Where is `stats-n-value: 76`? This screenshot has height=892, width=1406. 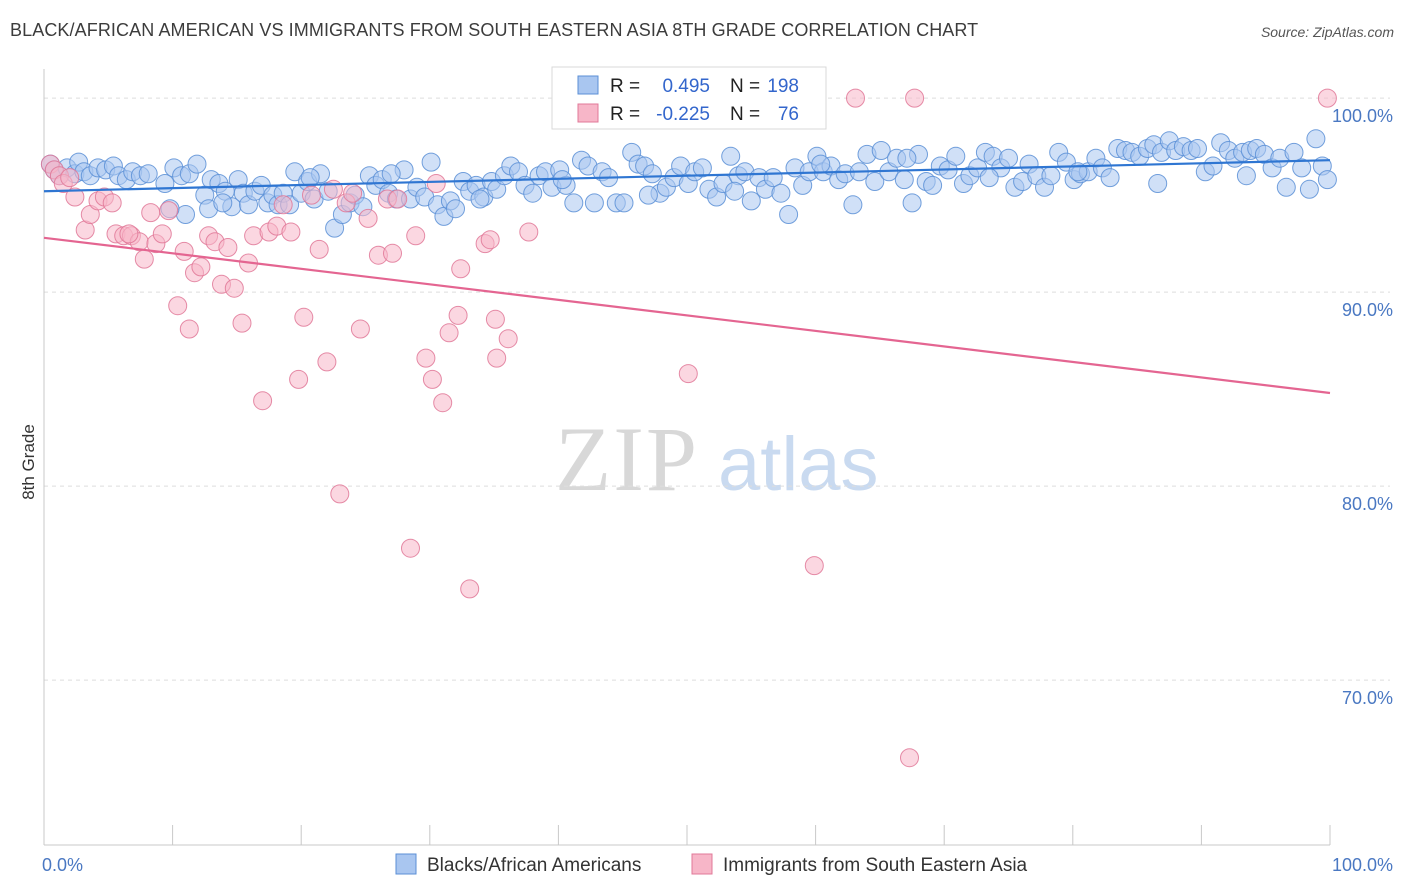 stats-n-value: 76 is located at coordinates (788, 114).